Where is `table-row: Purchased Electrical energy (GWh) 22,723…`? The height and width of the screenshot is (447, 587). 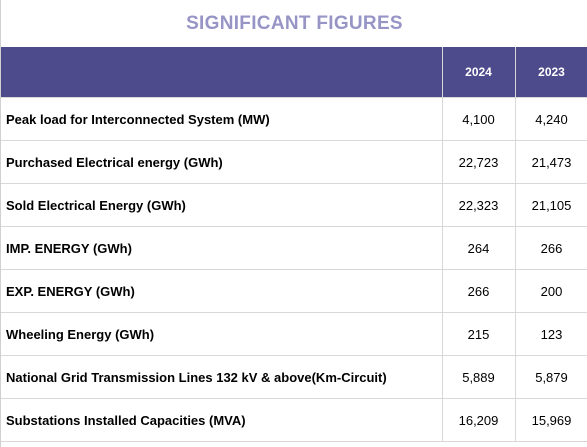 table-row: Purchased Electrical energy (GWh) 22,723… is located at coordinates (294, 162).